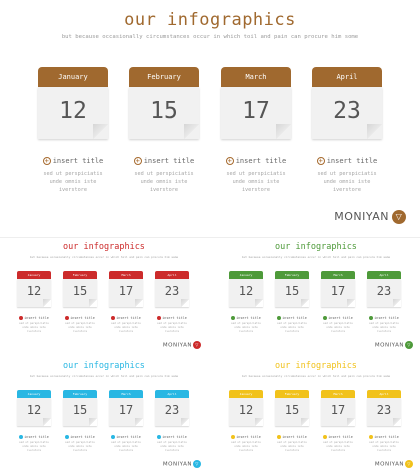 The width and height of the screenshot is (420, 475). I want to click on calendar-month: February, so click(164, 77).